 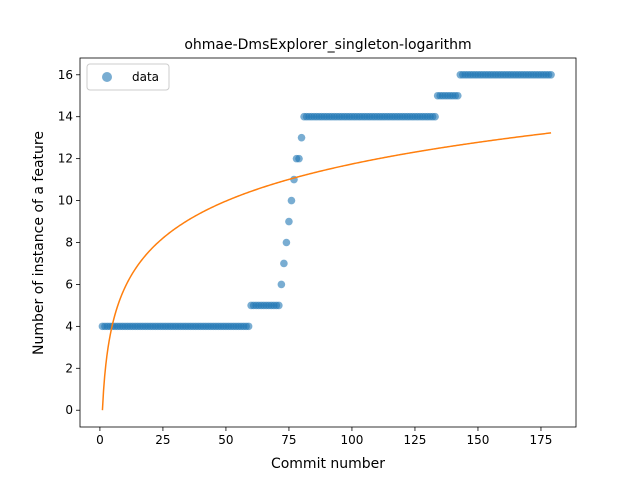 What do you see at coordinates (69, 410) in the screenshot?
I see `y-tick-label: 0` at bounding box center [69, 410].